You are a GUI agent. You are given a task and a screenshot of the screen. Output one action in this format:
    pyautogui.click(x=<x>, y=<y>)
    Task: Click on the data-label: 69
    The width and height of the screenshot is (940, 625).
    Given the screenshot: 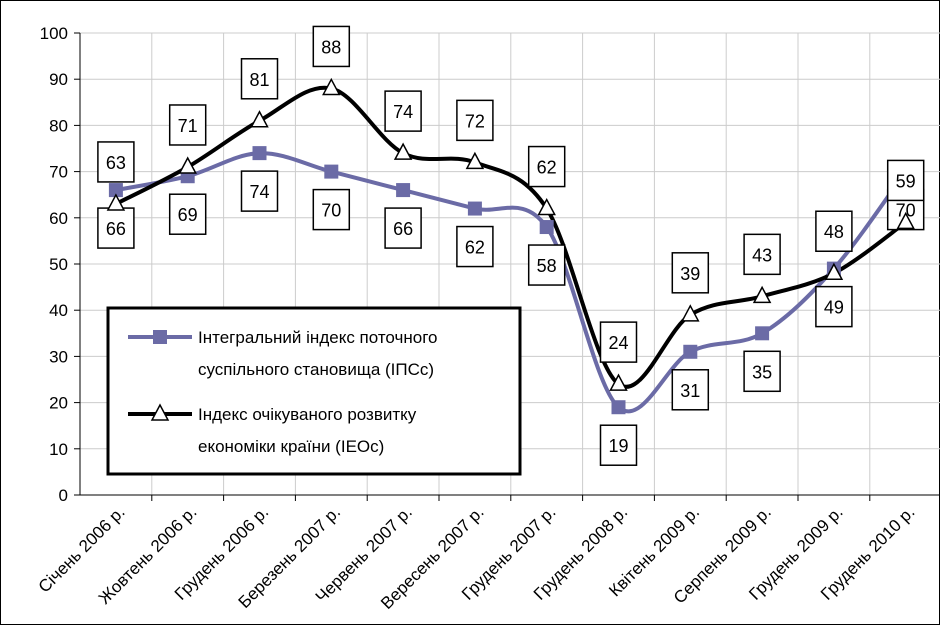 What is the action you would take?
    pyautogui.click(x=188, y=215)
    